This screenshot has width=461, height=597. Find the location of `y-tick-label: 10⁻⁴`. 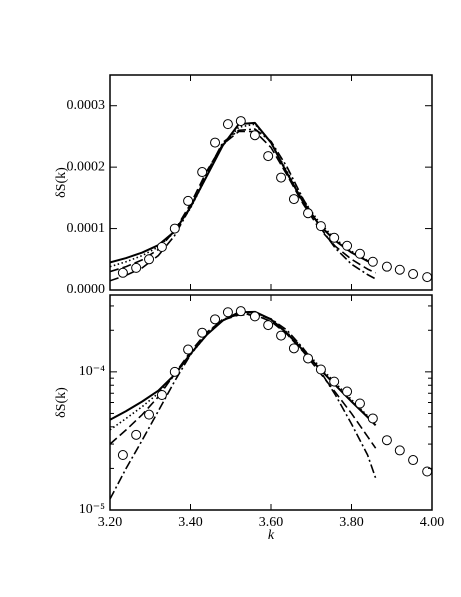

y-tick-label: 10⁻⁴ is located at coordinates (92, 371).